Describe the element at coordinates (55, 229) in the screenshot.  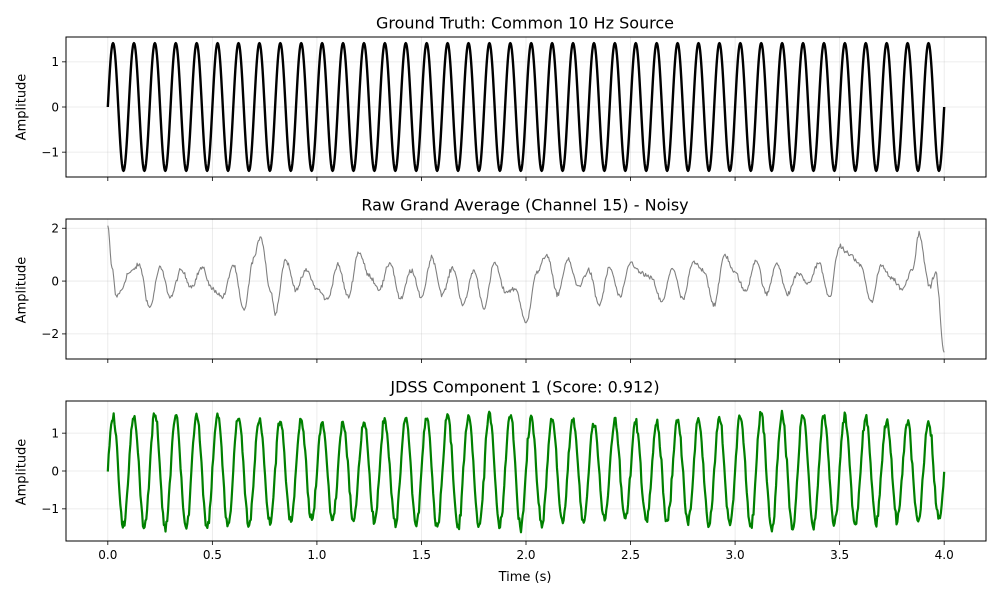
I see `y-tick-label: 2` at that location.